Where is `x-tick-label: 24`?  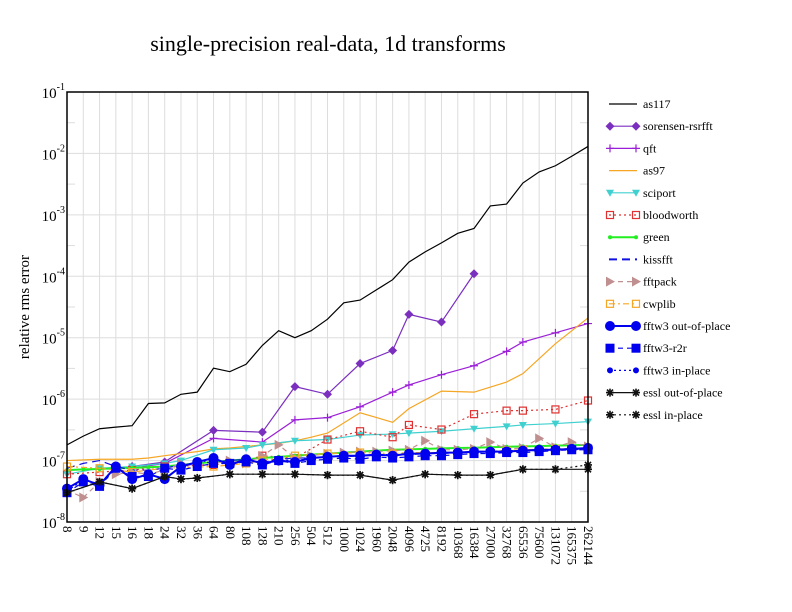 x-tick-label: 24 is located at coordinates (165, 533).